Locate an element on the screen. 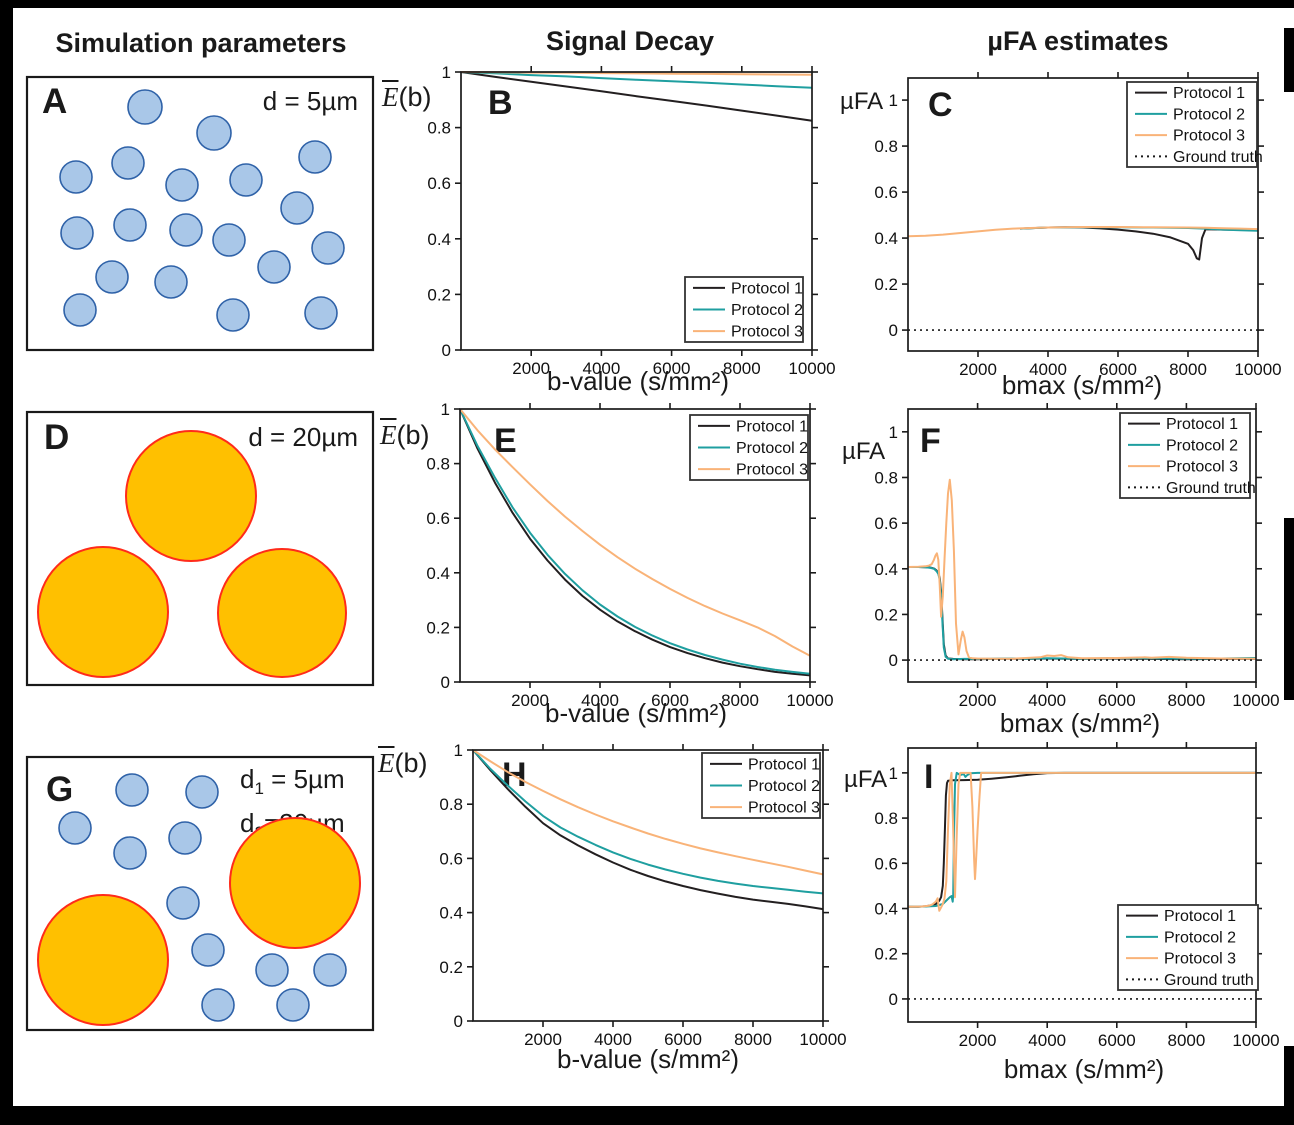 The width and height of the screenshot is (1294, 1125). diagram-g-annotation-line1: d1 = 5µm is located at coordinates (292, 781).